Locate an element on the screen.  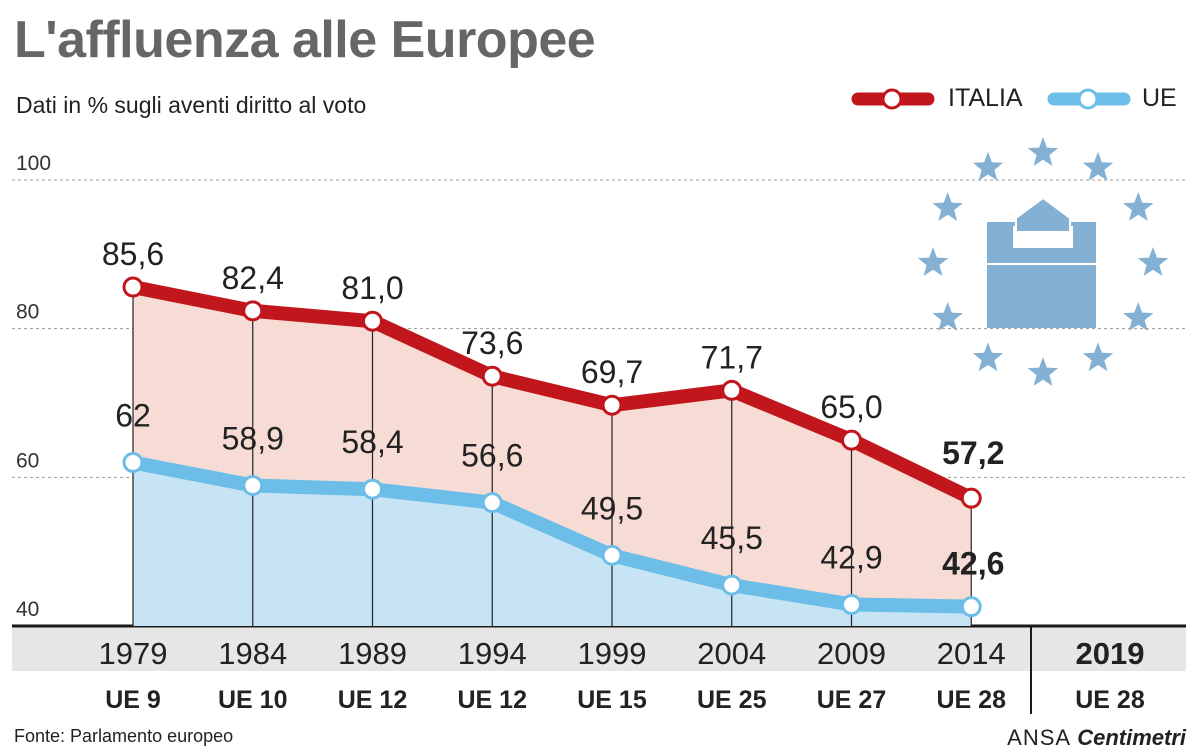
point-ue-2014 is located at coordinates (971, 607).